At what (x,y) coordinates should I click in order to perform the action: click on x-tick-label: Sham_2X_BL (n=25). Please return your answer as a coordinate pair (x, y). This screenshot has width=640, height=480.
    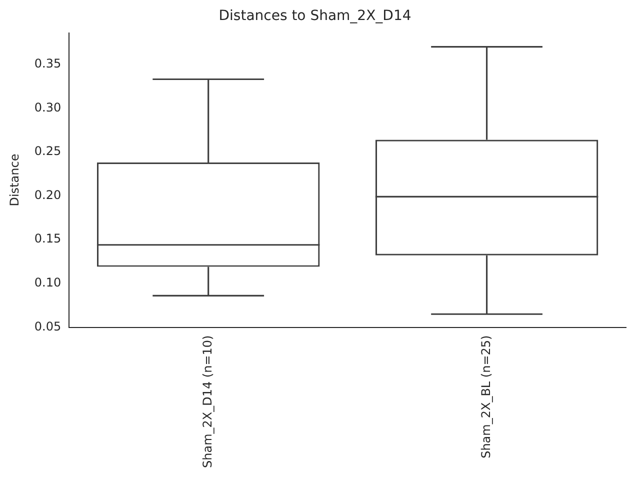
    Looking at the image, I should click on (485, 396).